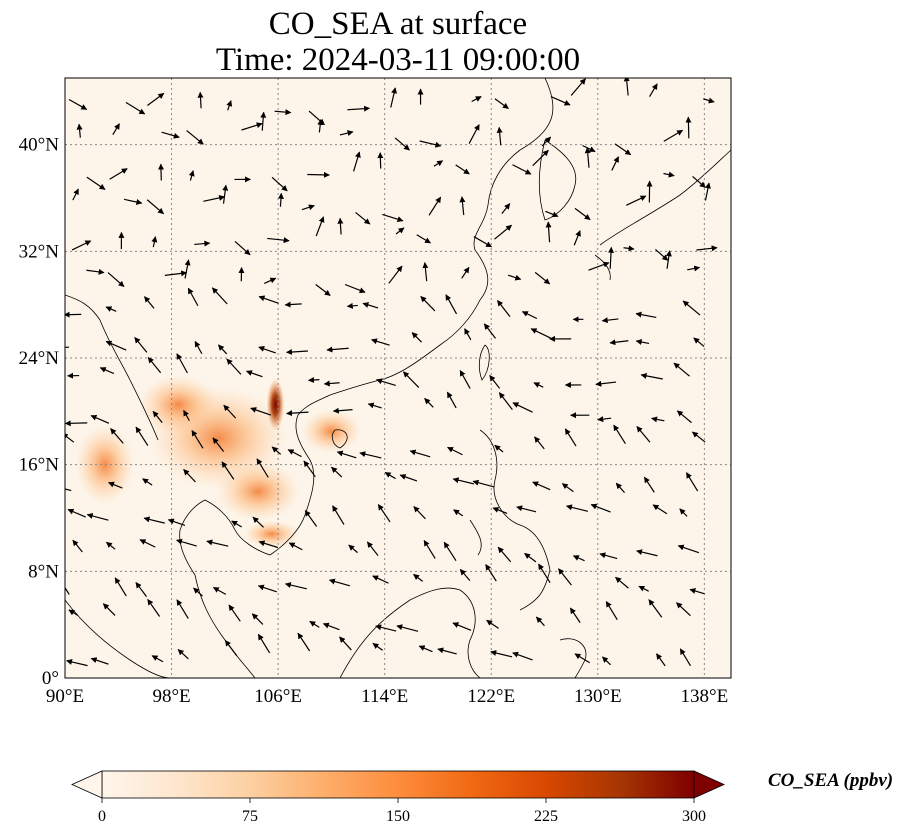 This screenshot has width=916, height=836. Describe the element at coordinates (709, 784) in the screenshot. I see `colorbar-max-extend` at that location.